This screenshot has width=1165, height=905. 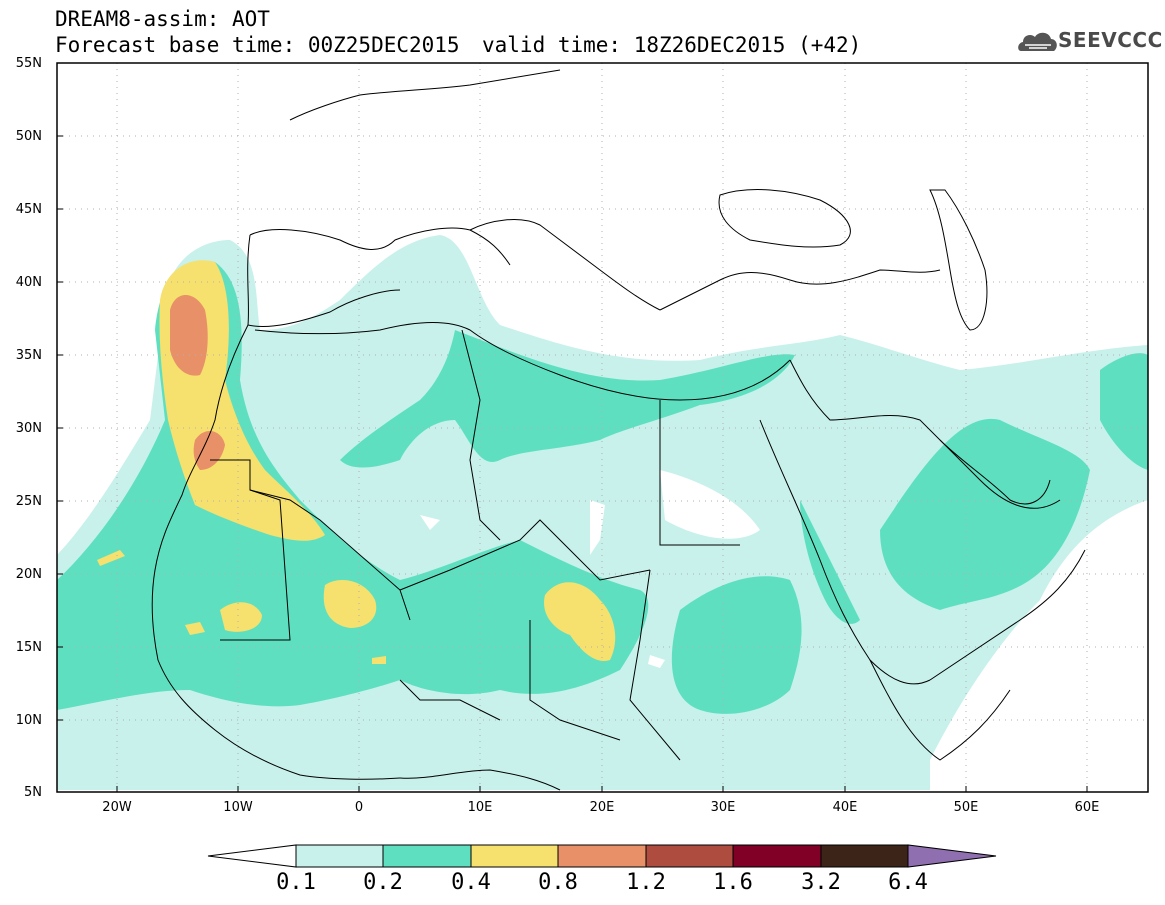 What do you see at coordinates (733, 882) in the screenshot?
I see `colorbar-label: 1.6` at bounding box center [733, 882].